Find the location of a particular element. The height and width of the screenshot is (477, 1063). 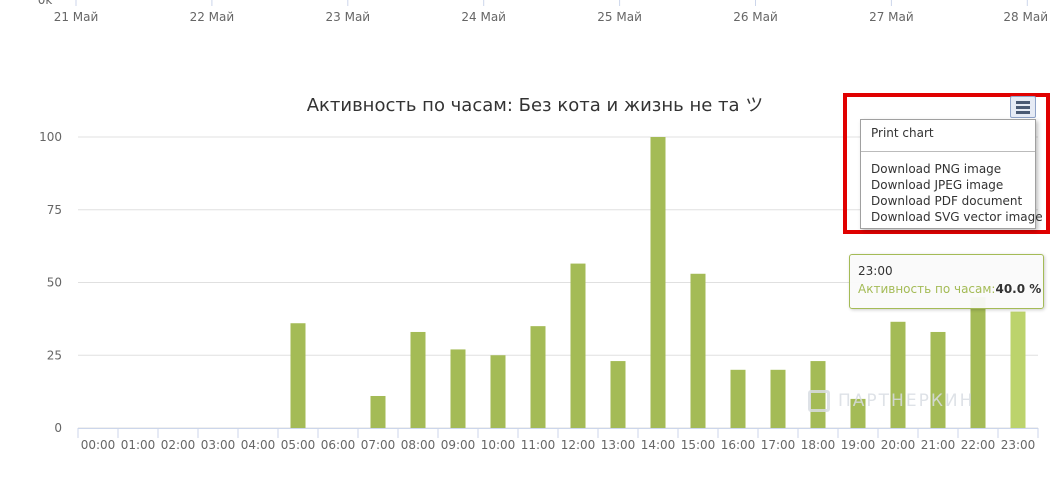

top-axis-label: 25 Май is located at coordinates (619, 17).